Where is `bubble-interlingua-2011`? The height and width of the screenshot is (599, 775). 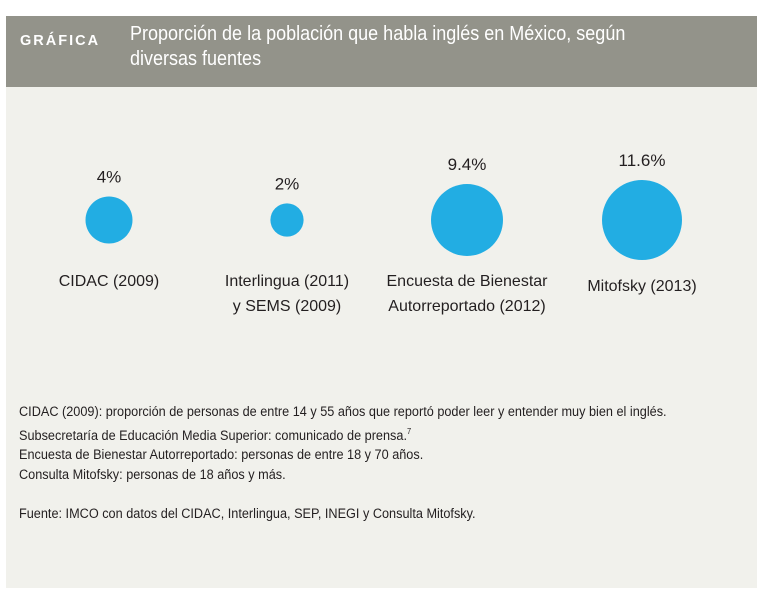 bubble-interlingua-2011 is located at coordinates (287, 220).